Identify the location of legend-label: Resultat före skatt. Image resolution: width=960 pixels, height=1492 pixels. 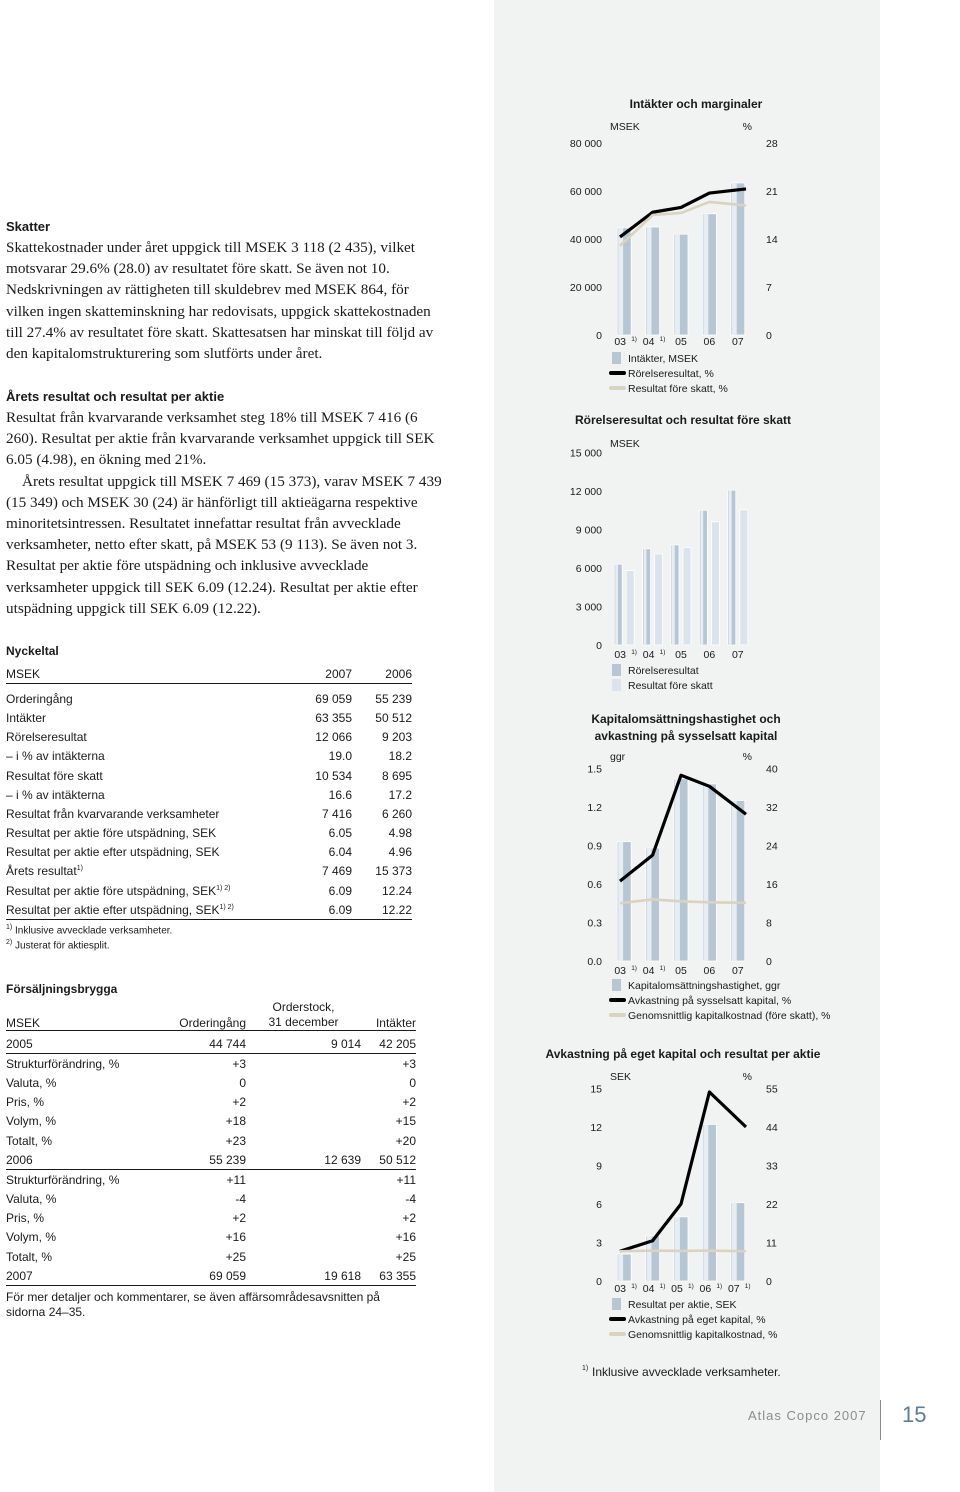
(670, 686).